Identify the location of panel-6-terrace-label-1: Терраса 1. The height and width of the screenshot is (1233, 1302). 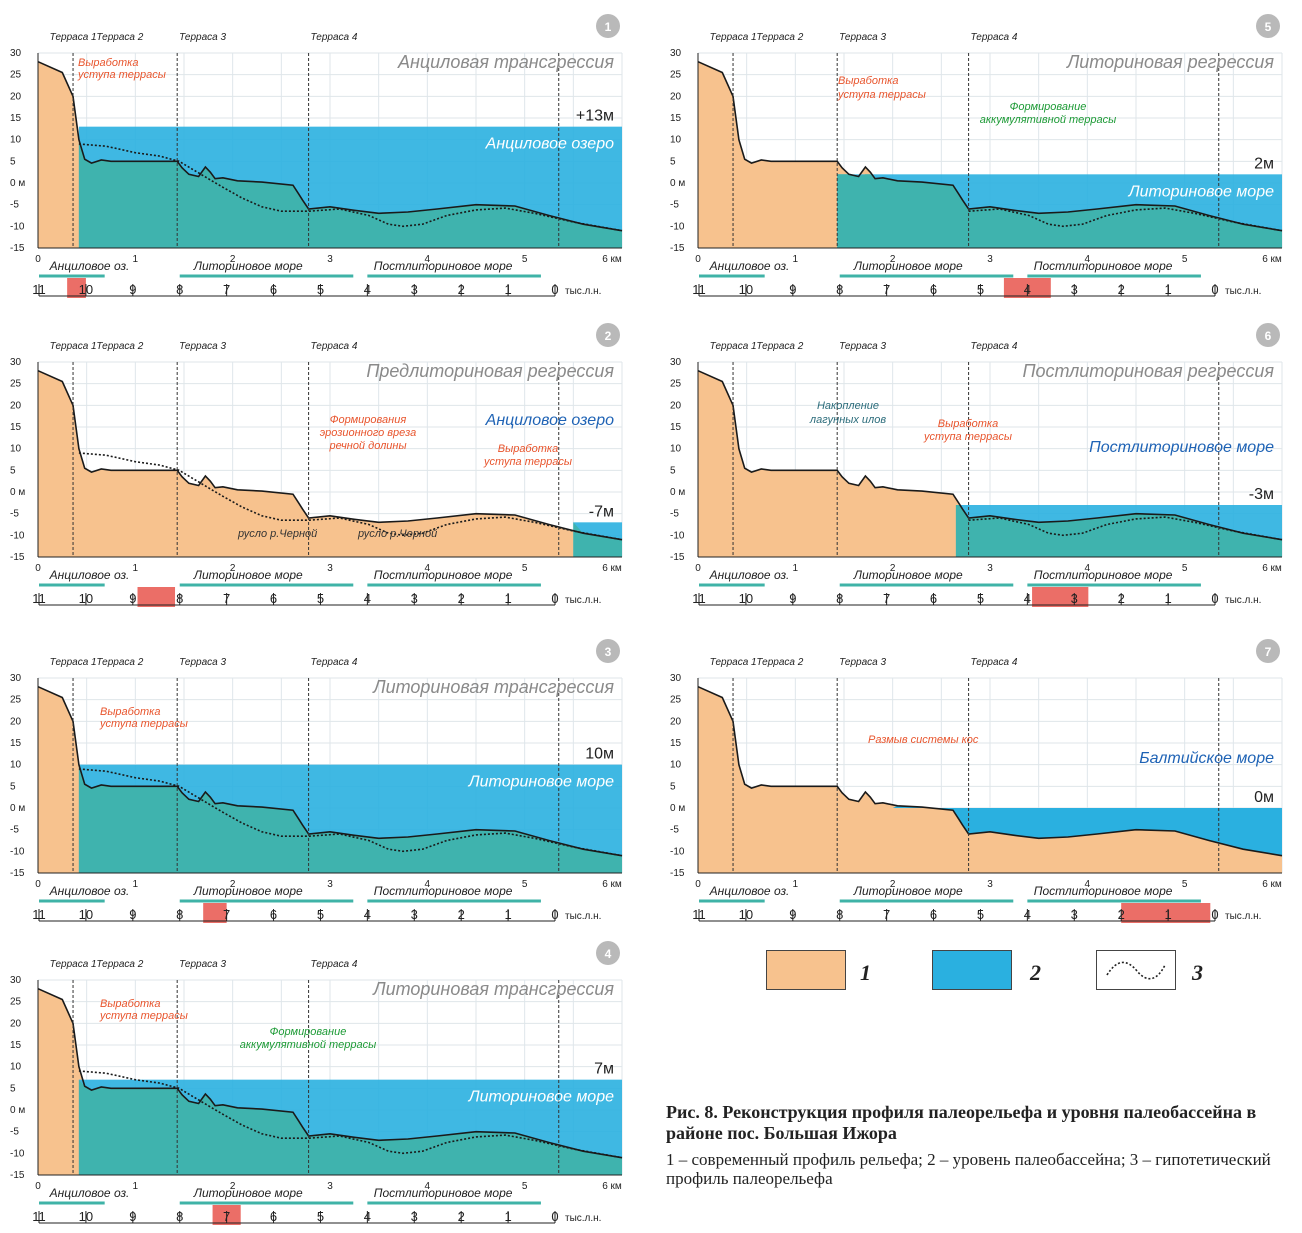
(733, 346).